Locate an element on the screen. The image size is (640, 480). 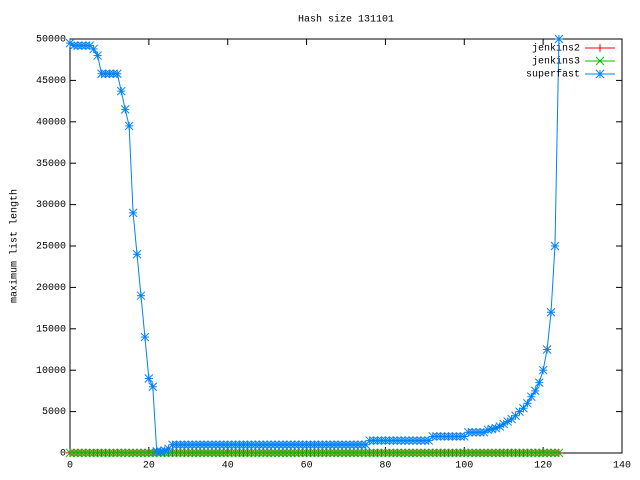
y-tick-label: 35000 is located at coordinates (51, 164).